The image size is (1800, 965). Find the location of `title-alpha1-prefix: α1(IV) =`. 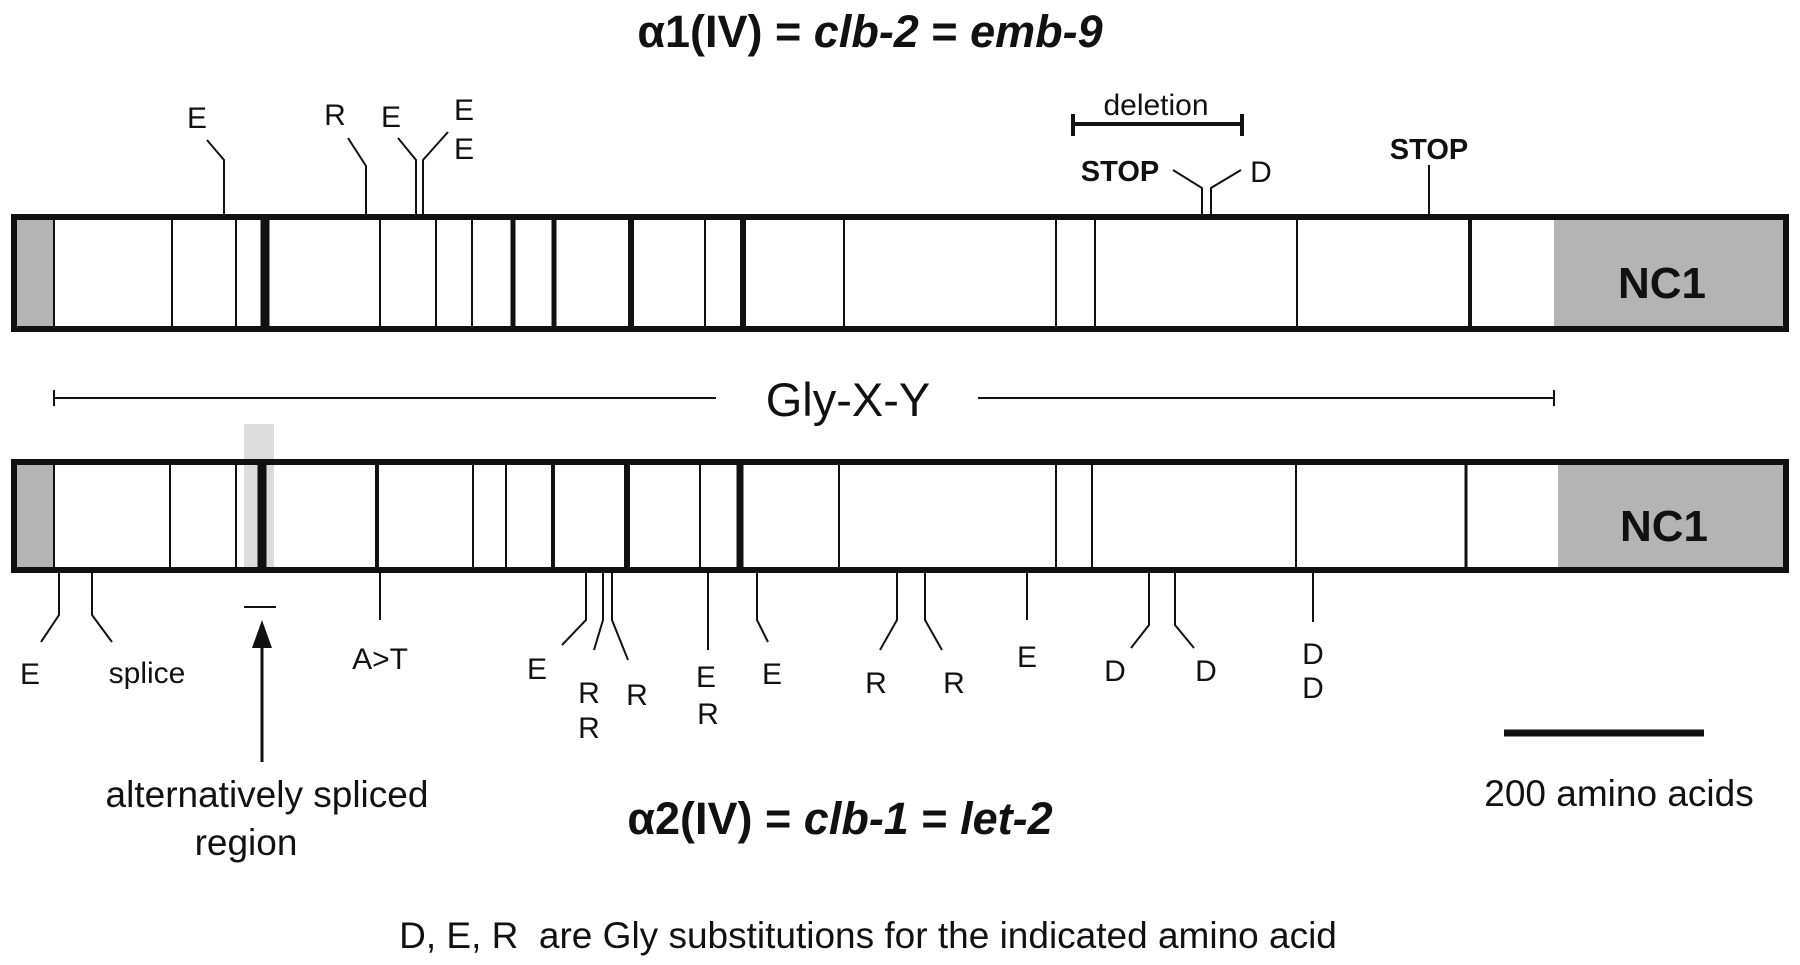

title-alpha1-prefix: α1(IV) = is located at coordinates (725, 31).